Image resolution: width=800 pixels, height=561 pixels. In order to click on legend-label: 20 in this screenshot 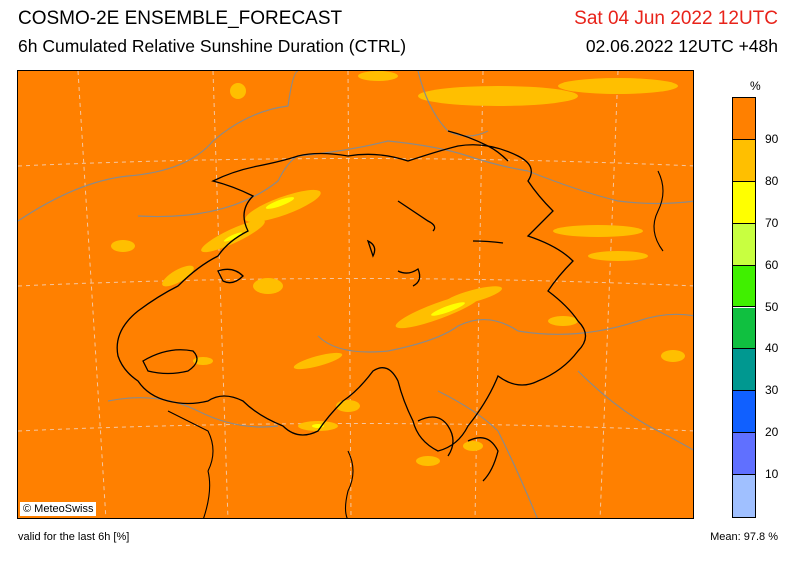, I will do `click(772, 432)`.